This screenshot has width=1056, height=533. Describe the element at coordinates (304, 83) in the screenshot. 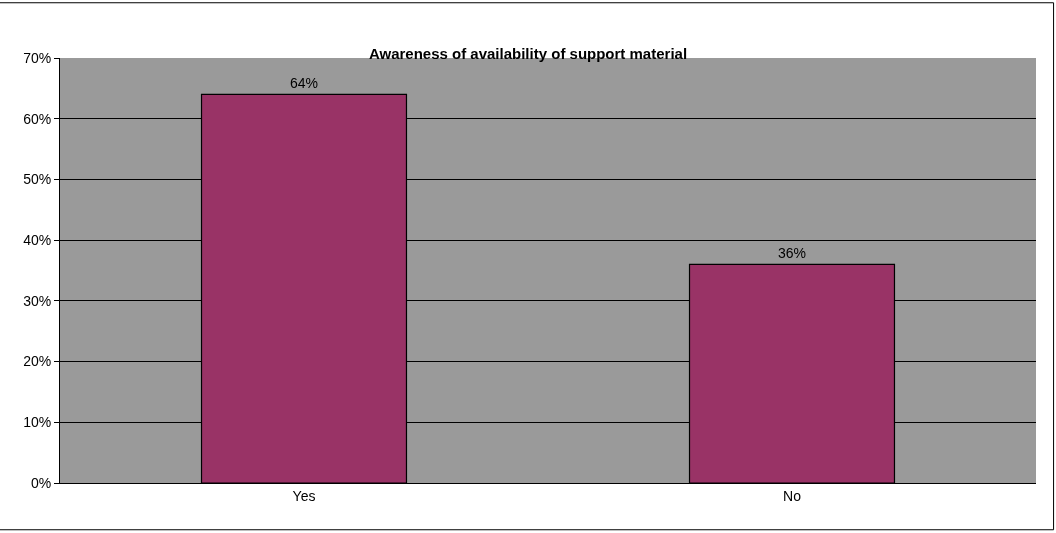

I see `data-label: 64%` at that location.